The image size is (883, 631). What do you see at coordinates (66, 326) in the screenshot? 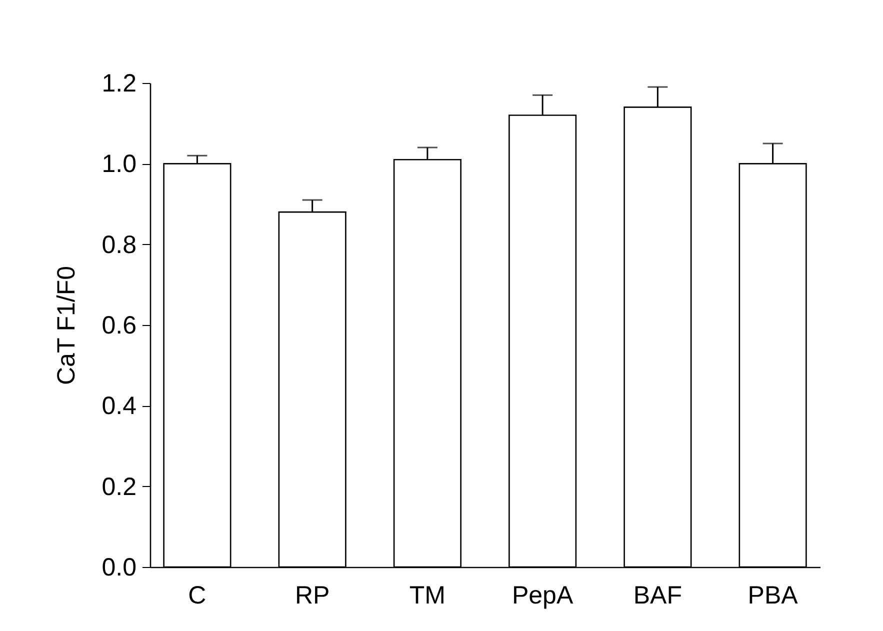
I see `y-axis-title: CaT F1/F0` at bounding box center [66, 326].